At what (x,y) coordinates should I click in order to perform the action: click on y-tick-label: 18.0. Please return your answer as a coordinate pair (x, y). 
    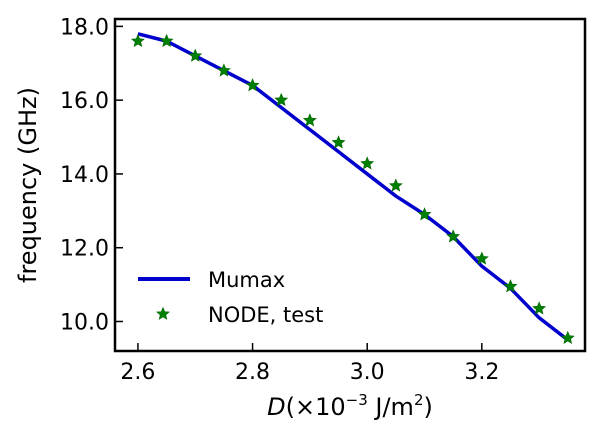
    Looking at the image, I should click on (84, 27).